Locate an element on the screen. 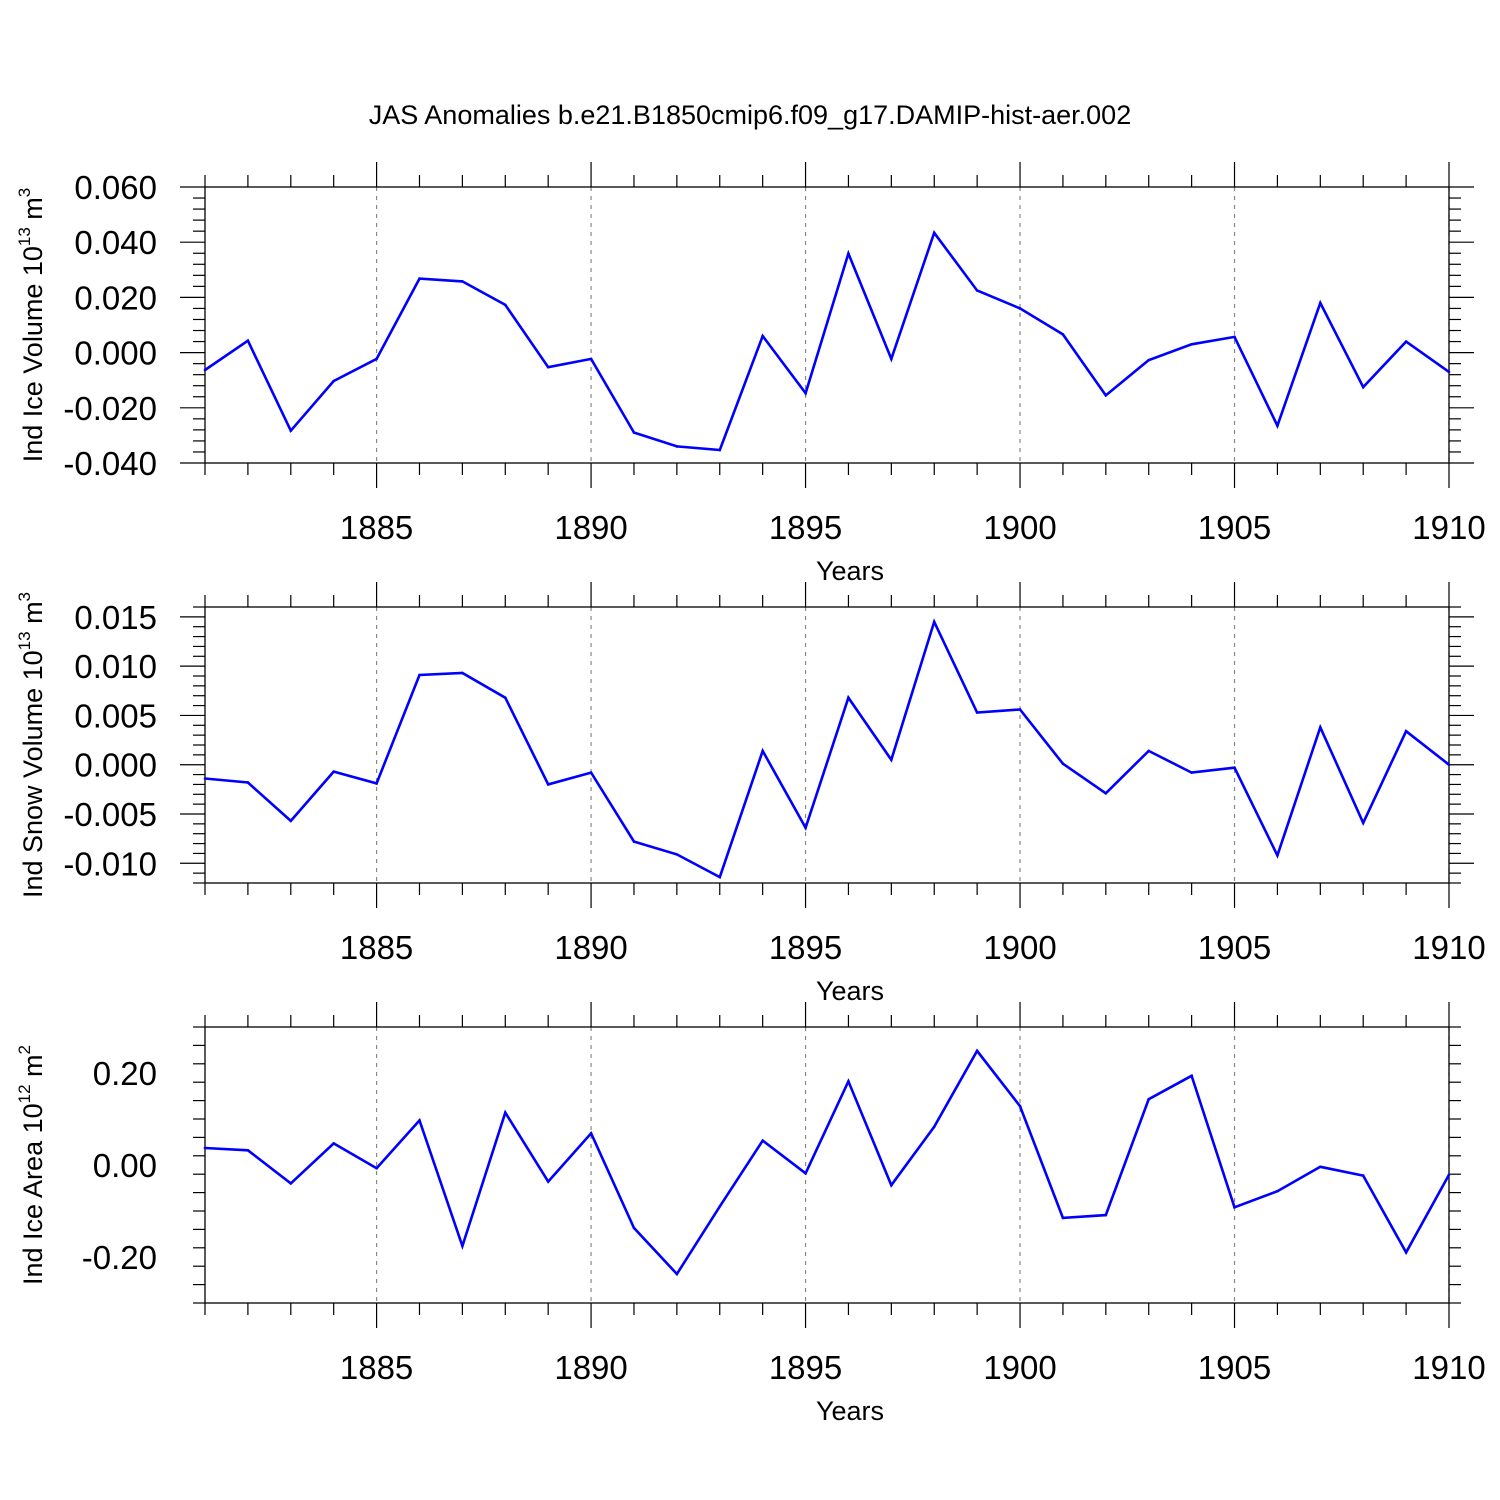 The width and height of the screenshot is (1500, 1500). y-axis-label: Ind Ice Area 1012 m2 is located at coordinates (31, 1165).